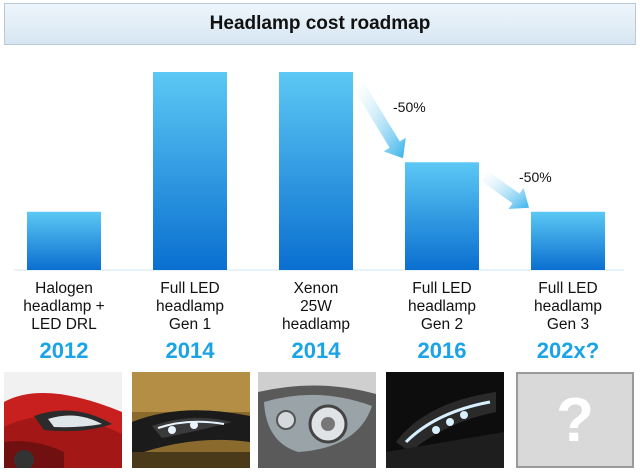  I want to click on chart-title: Headlamp cost roadmap, so click(320, 23).